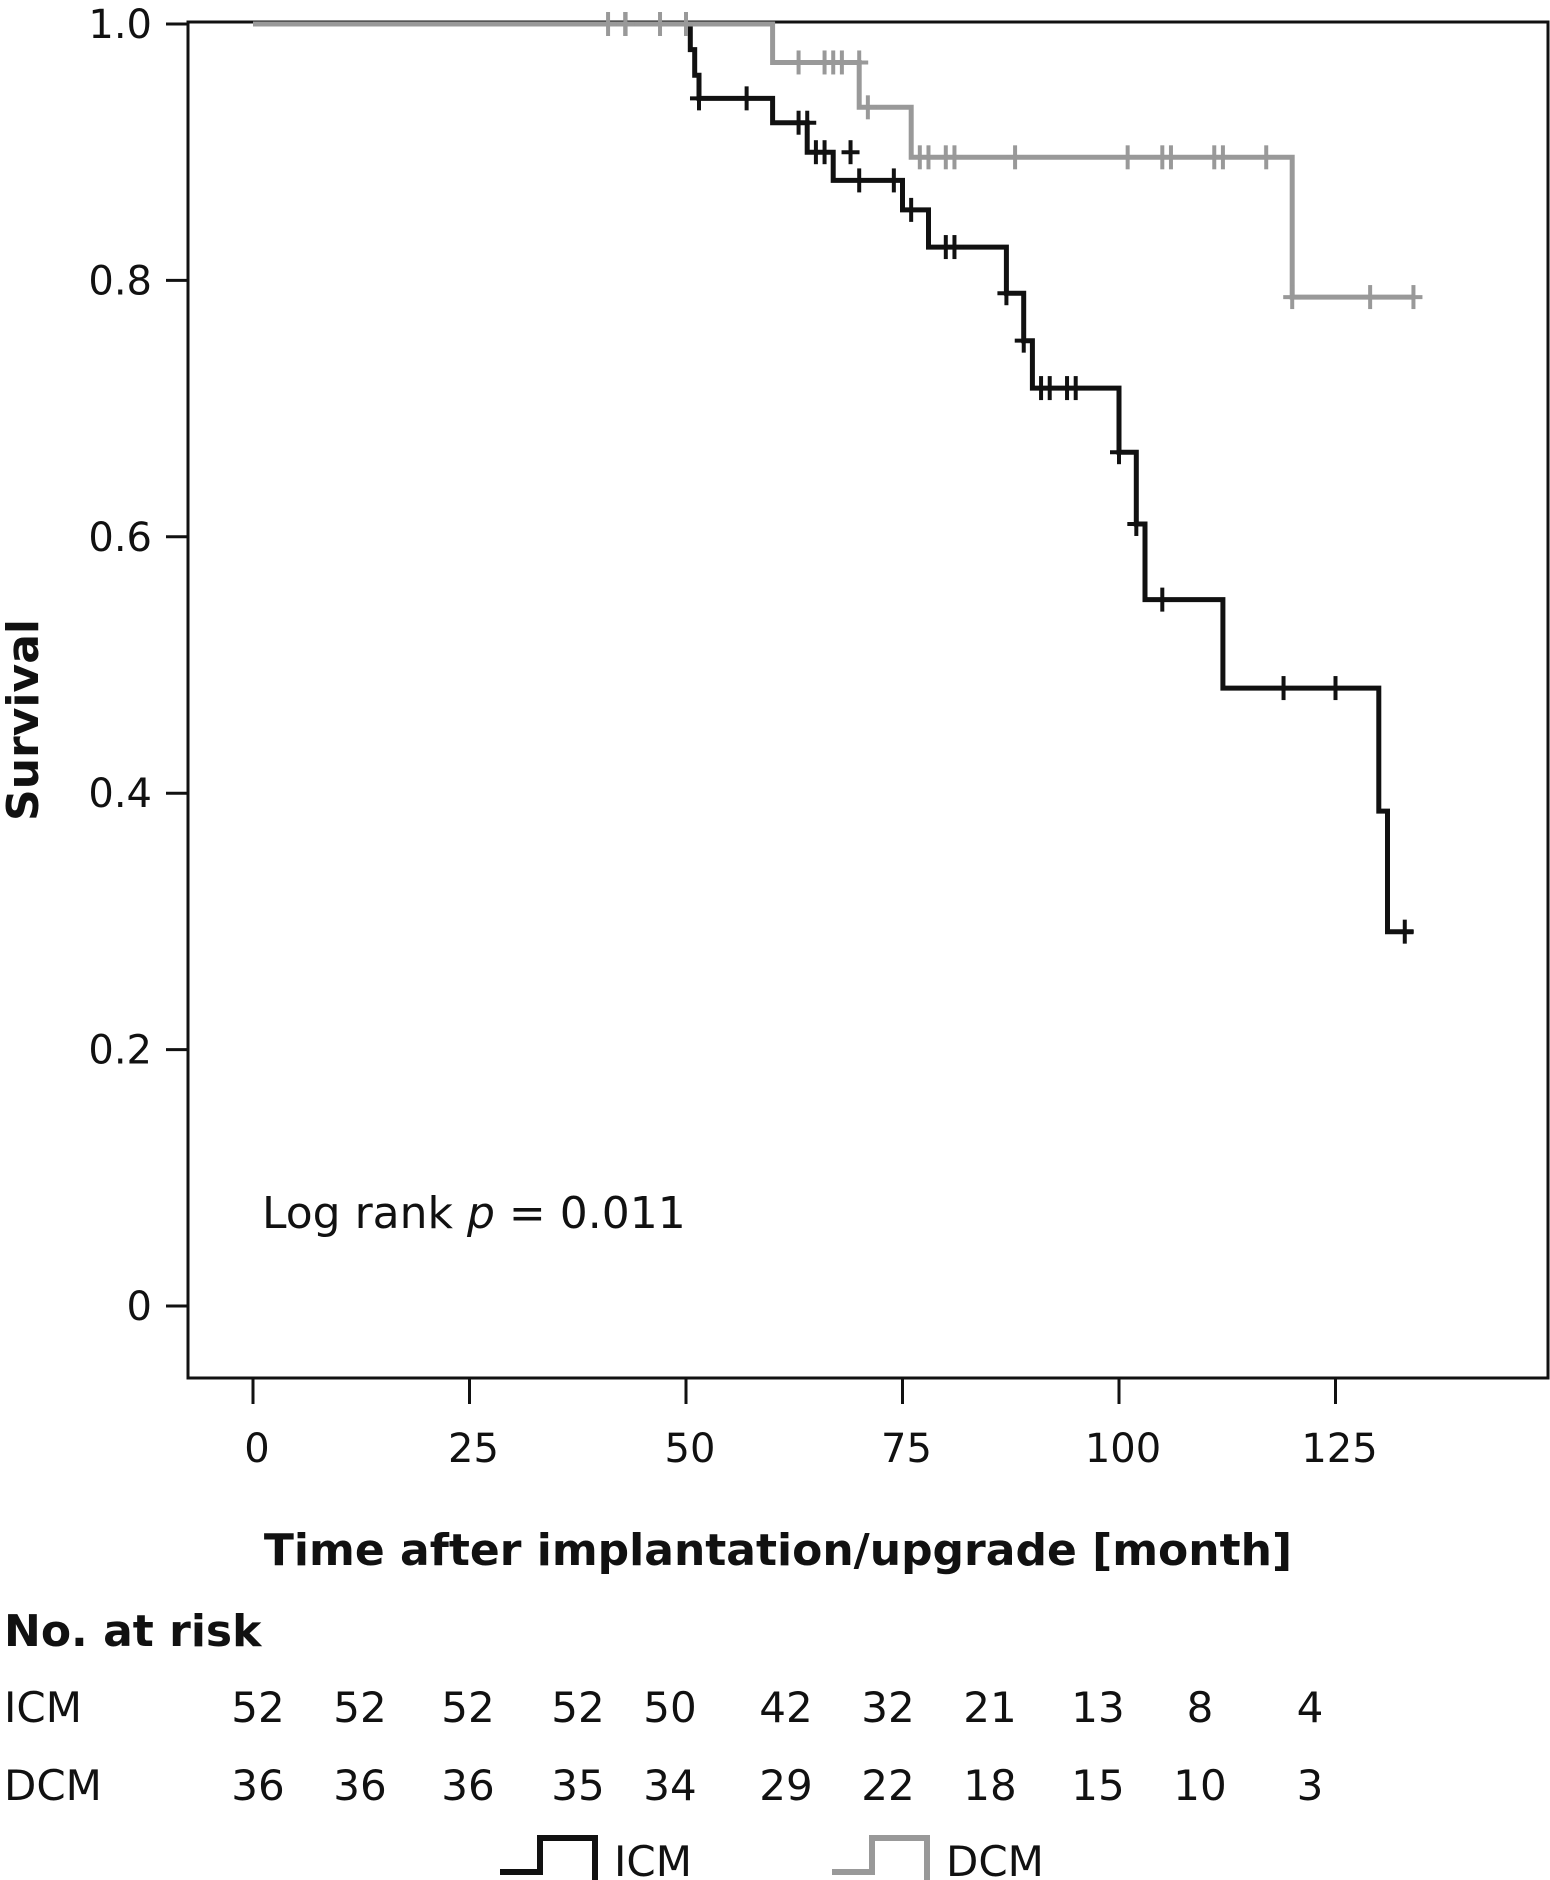  Describe the element at coordinates (906, 1449) in the screenshot. I see `x-tick-label: 75` at that location.